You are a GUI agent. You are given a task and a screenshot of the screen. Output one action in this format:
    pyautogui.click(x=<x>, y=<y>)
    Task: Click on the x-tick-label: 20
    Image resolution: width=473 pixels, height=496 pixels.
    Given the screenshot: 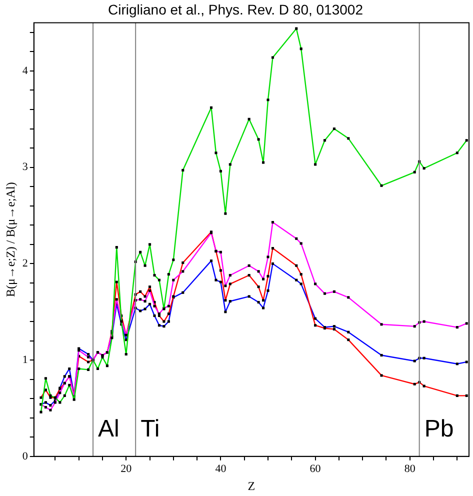 What is the action you would take?
    pyautogui.click(x=126, y=468)
    